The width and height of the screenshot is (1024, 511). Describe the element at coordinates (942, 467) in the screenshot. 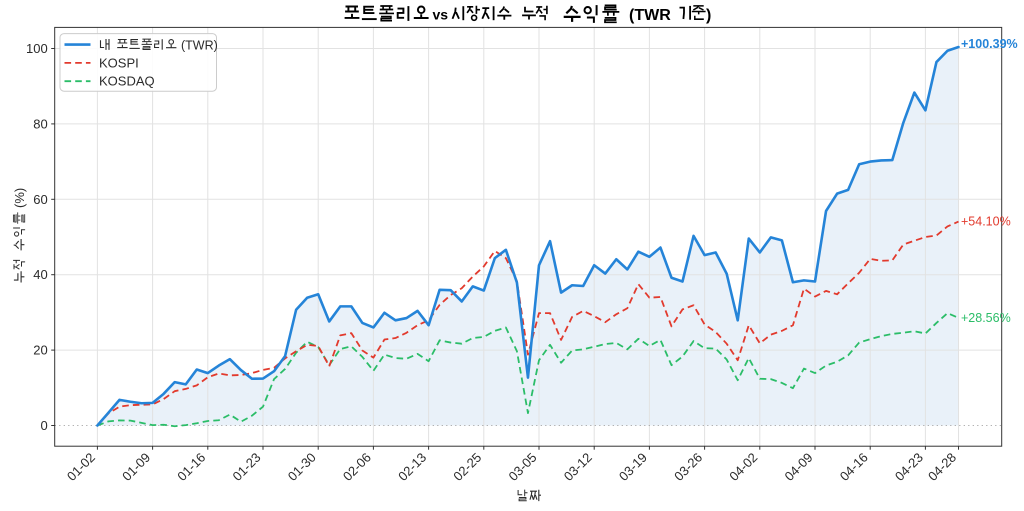

I see `svg-text: 04-28` at that location.